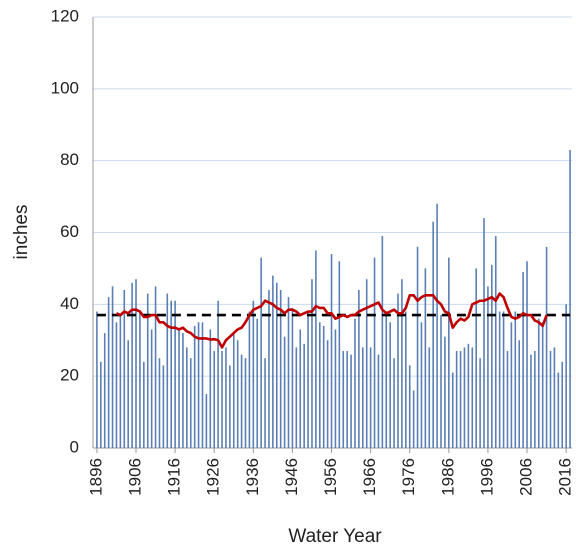 The image size is (576, 557). Describe the element at coordinates (213, 477) in the screenshot. I see `x-tick-label: 1926` at that location.